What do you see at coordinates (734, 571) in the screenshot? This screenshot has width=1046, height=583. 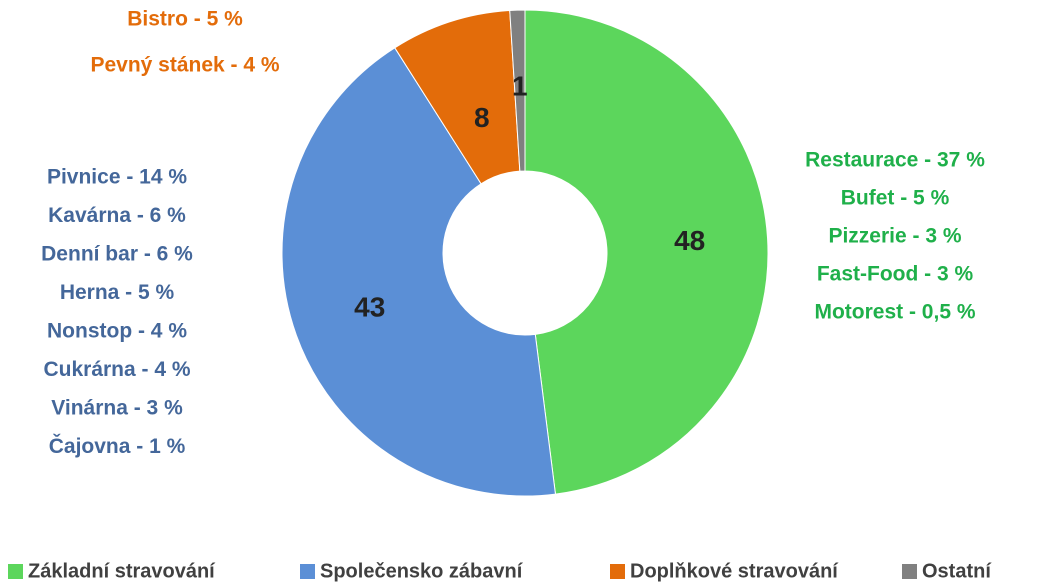 I see `legend-label: Doplňkové stravování` at bounding box center [734, 571].